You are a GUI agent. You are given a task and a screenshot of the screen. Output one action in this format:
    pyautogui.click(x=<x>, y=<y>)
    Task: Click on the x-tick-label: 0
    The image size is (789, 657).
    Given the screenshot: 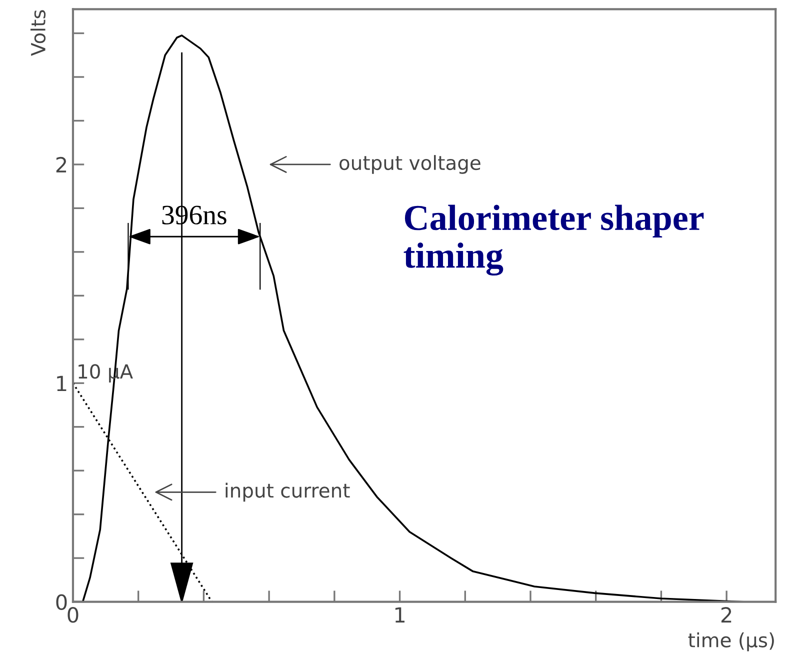 What is the action you would take?
    pyautogui.click(x=73, y=615)
    